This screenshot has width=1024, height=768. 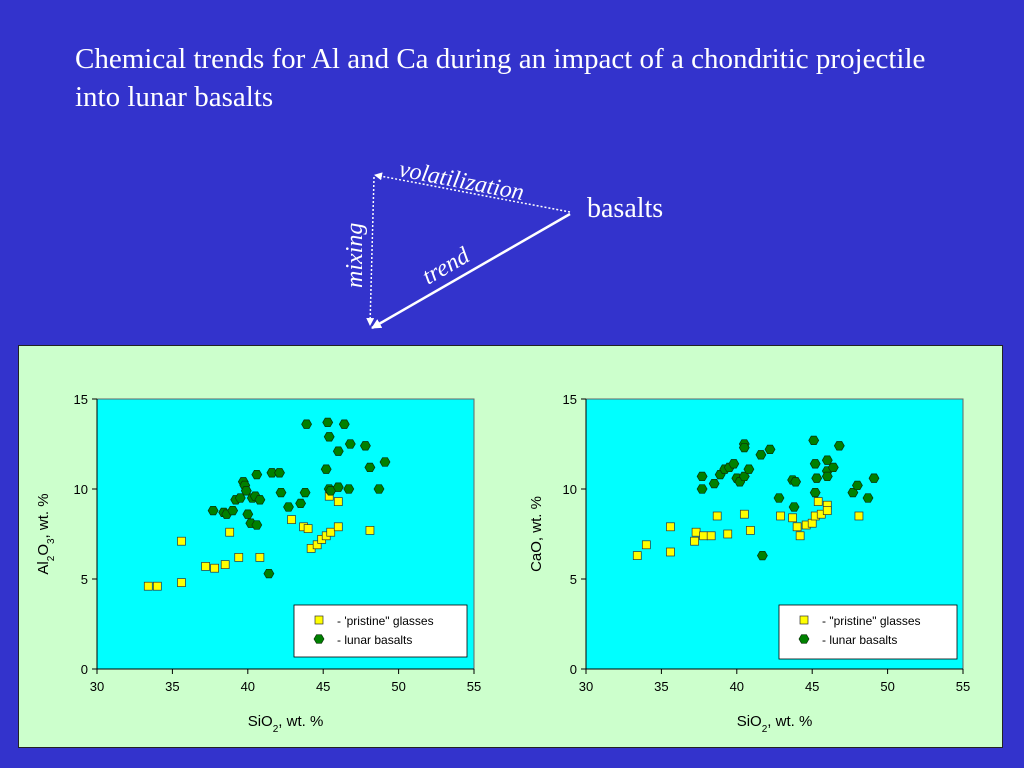 I want to click on trend-diagram: volatilization mixing trend basalts, so click(x=502, y=243).